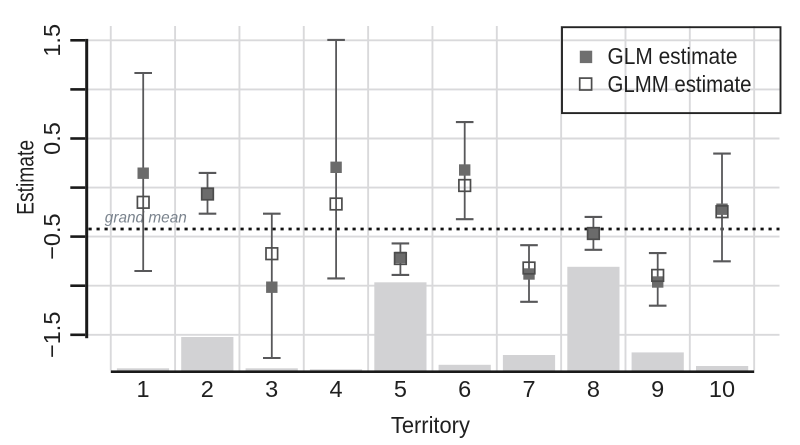  What do you see at coordinates (680, 84) in the screenshot?
I see `svg-text: GLMM estimate` at bounding box center [680, 84].